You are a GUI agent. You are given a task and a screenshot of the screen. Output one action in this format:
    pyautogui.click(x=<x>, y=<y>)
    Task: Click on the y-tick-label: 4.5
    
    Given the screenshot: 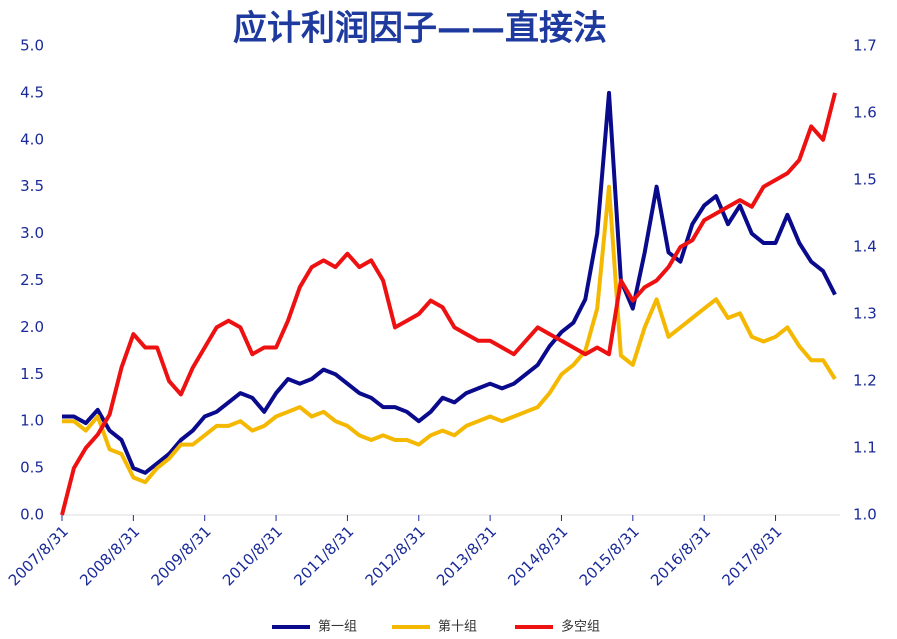 What is the action you would take?
    pyautogui.click(x=32, y=92)
    